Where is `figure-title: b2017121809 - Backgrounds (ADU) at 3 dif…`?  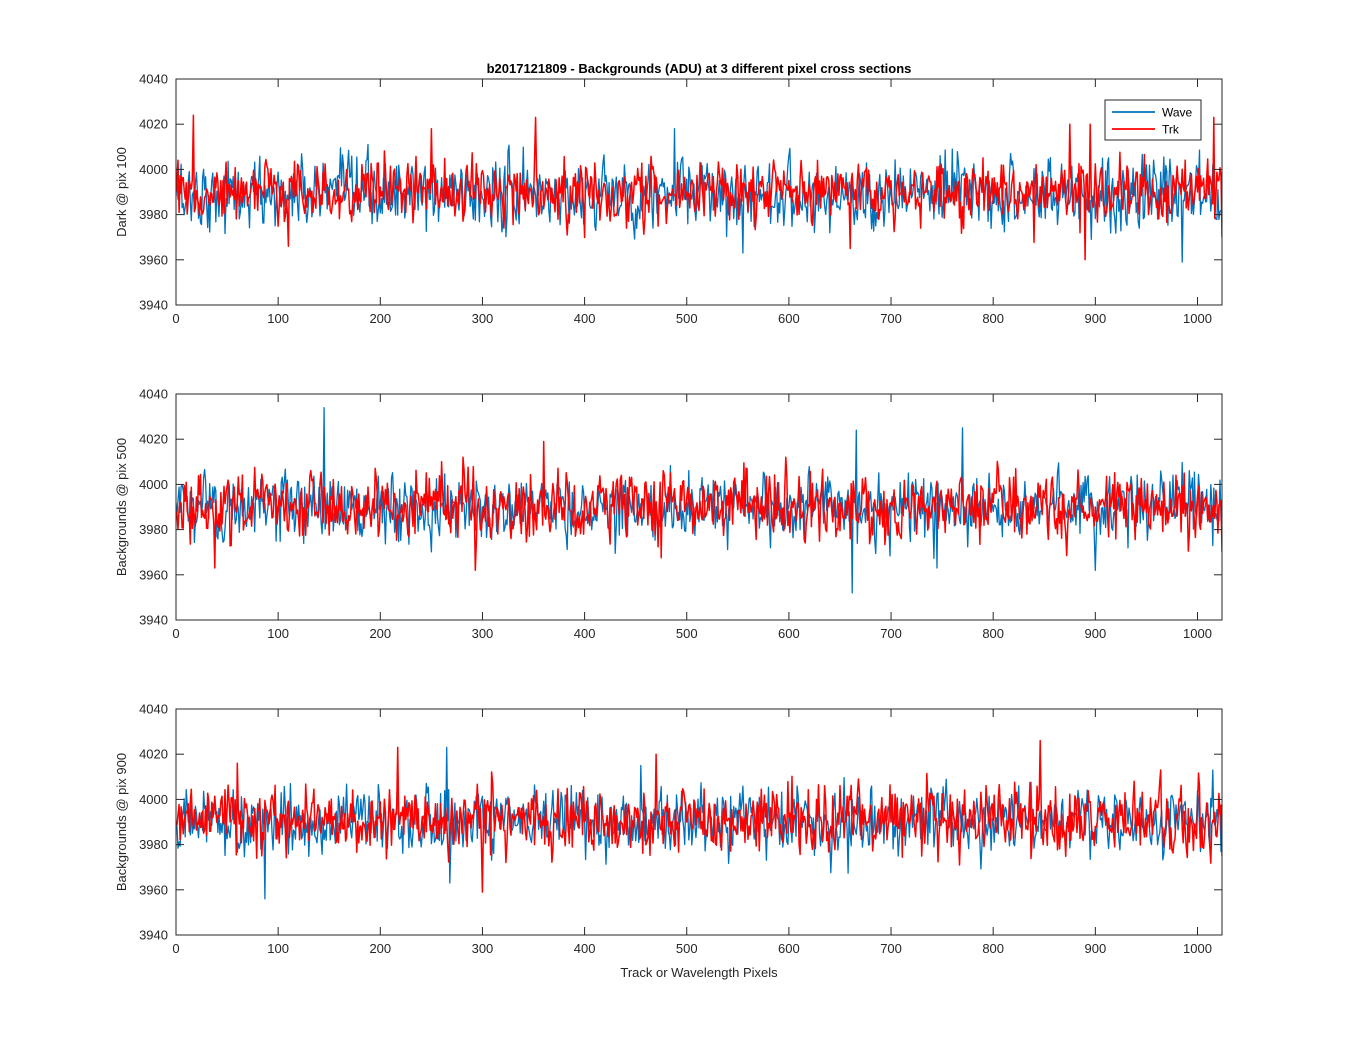
figure-title: b2017121809 - Backgrounds (ADU) at 3 dif… is located at coordinates (699, 68).